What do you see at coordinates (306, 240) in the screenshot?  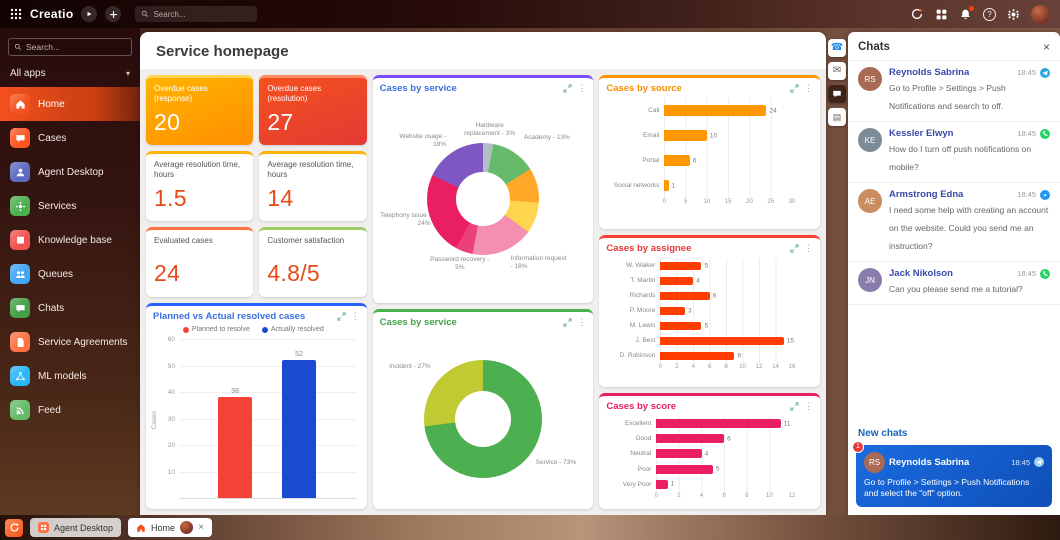 I see `kpi-label: Customer satisfaction` at bounding box center [306, 240].